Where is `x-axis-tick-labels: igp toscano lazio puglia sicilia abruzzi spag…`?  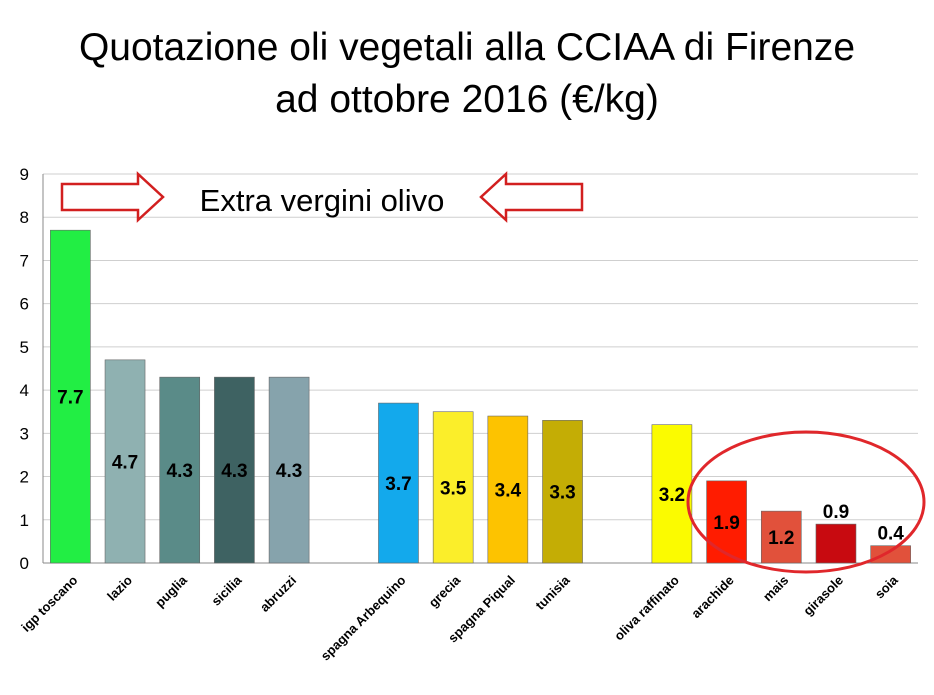 x-axis-tick-labels: igp toscano lazio puglia sicilia abruzzi spag… is located at coordinates (459, 618).